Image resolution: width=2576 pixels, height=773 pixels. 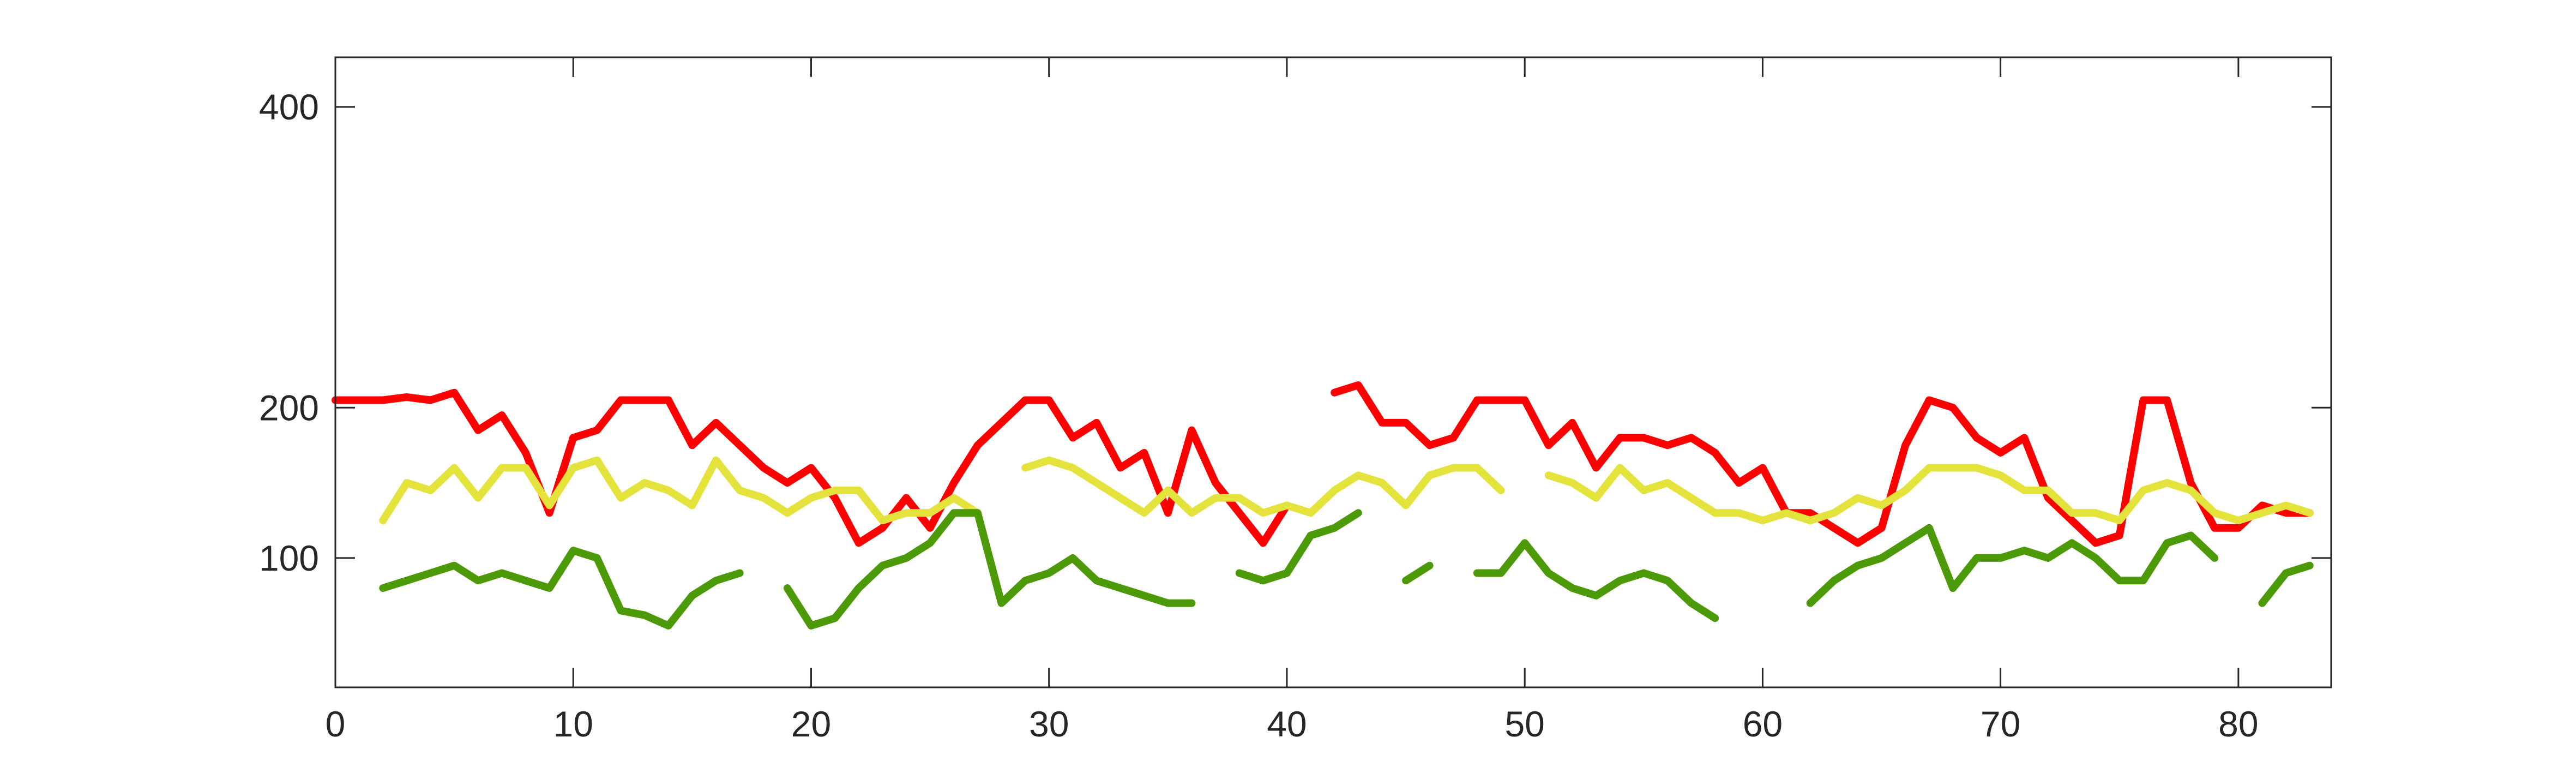 What do you see at coordinates (1524, 724) in the screenshot?
I see `x-tick-label: 50` at bounding box center [1524, 724].